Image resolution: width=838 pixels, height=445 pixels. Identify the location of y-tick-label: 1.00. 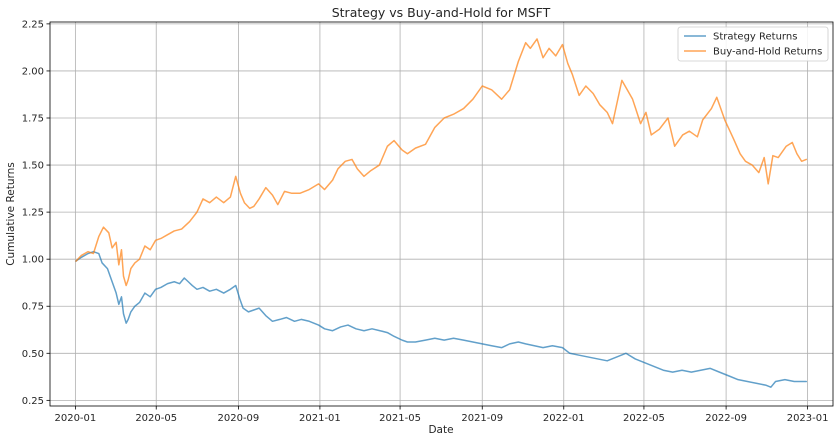
(33, 260).